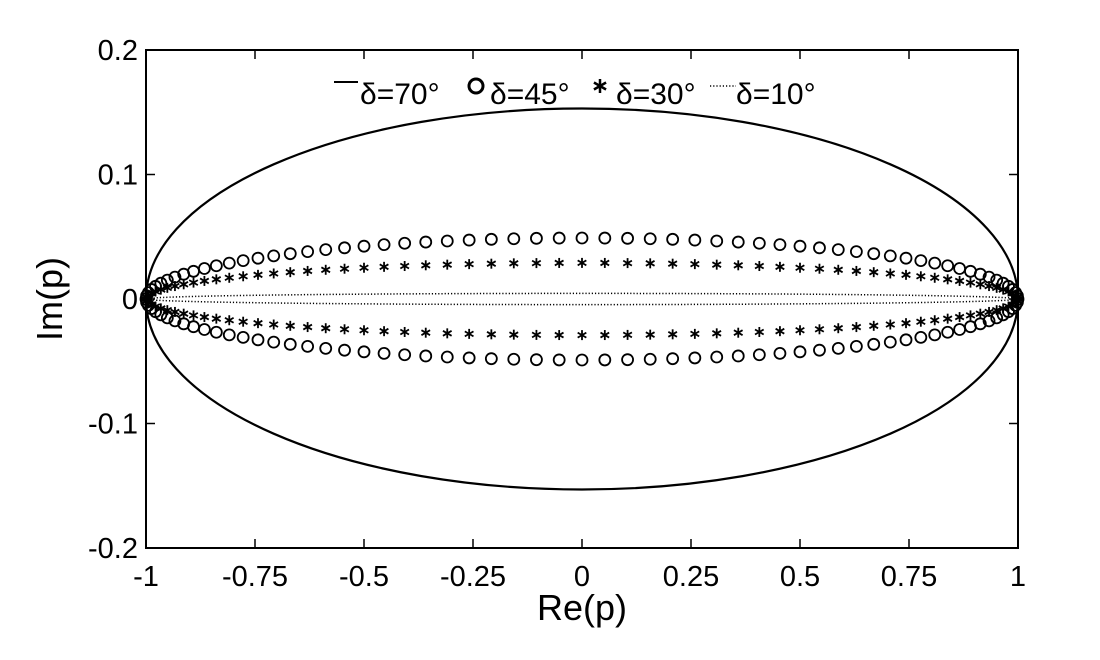  What do you see at coordinates (130, 300) in the screenshot?
I see `y-tick-label: 0` at bounding box center [130, 300].